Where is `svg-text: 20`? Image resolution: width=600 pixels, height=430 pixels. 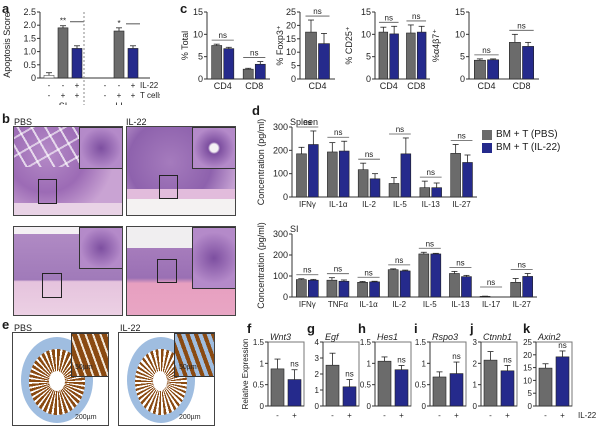 svg-text: 20 is located at coordinates (291, 25).